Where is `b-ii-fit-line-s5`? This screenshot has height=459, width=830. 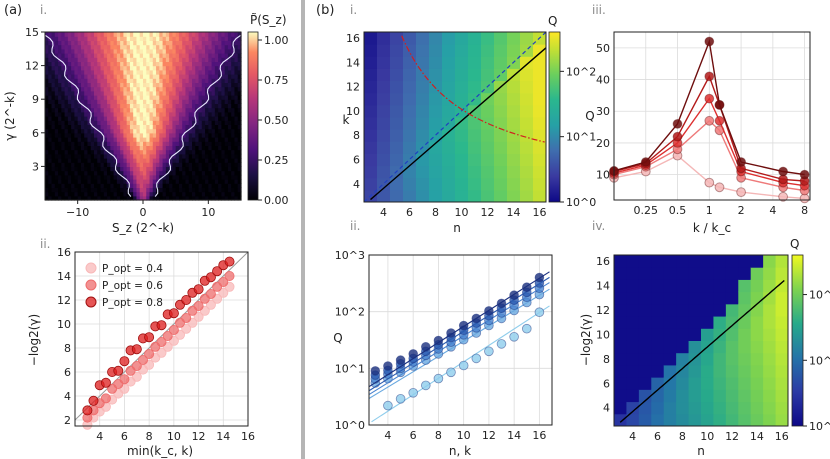 b-ii-fit-line-s5 is located at coordinates (459, 329).